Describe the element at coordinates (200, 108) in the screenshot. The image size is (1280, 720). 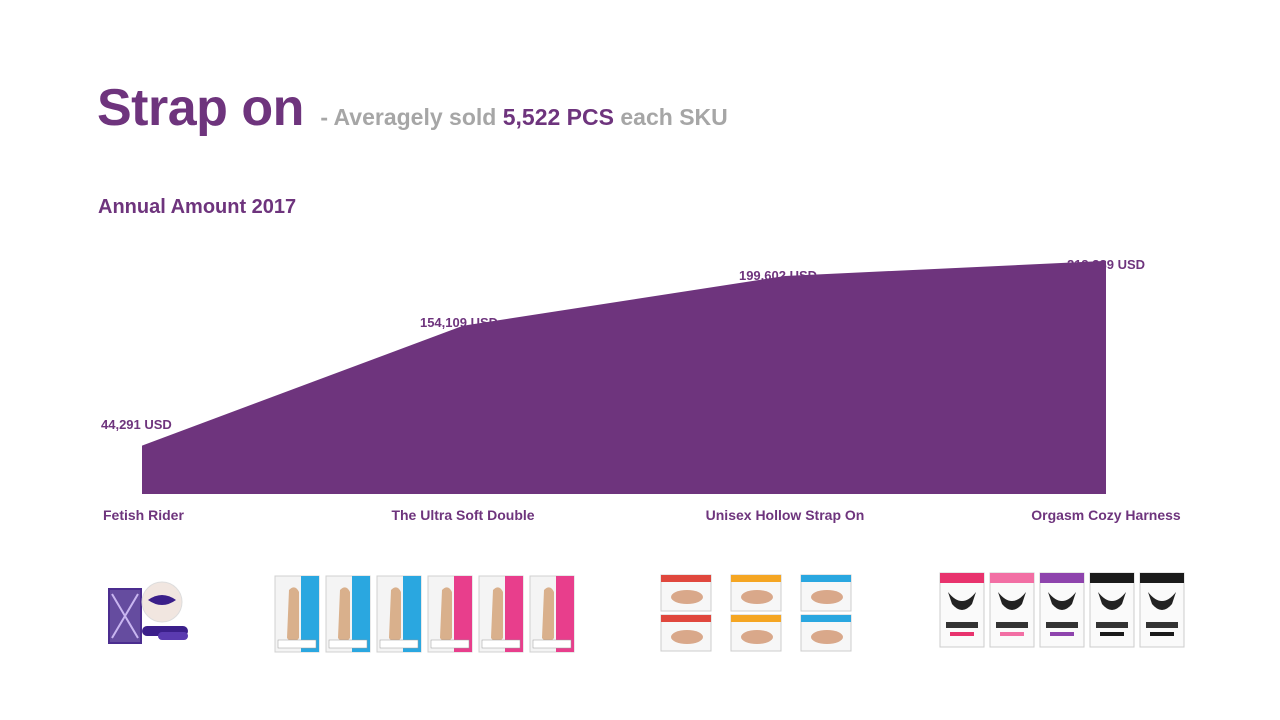
I see `page-title: Strap on` at that location.